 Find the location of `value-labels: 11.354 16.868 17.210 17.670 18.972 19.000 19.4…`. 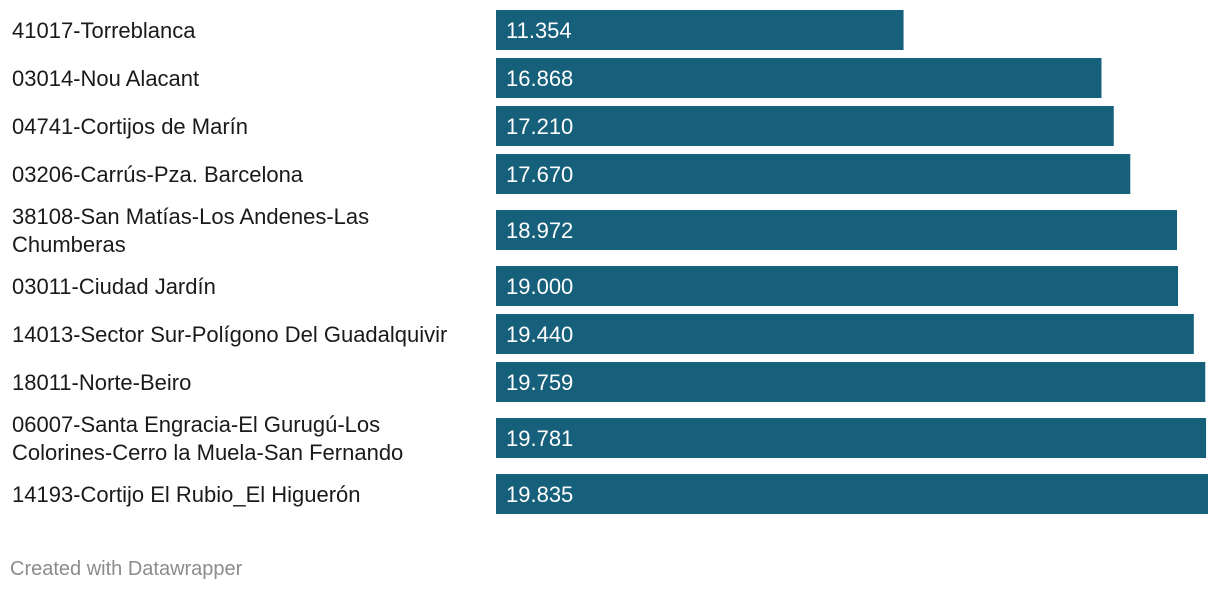

value-labels: 11.354 16.868 17.210 17.670 18.972 19.000 19.4… is located at coordinates (539, 262).